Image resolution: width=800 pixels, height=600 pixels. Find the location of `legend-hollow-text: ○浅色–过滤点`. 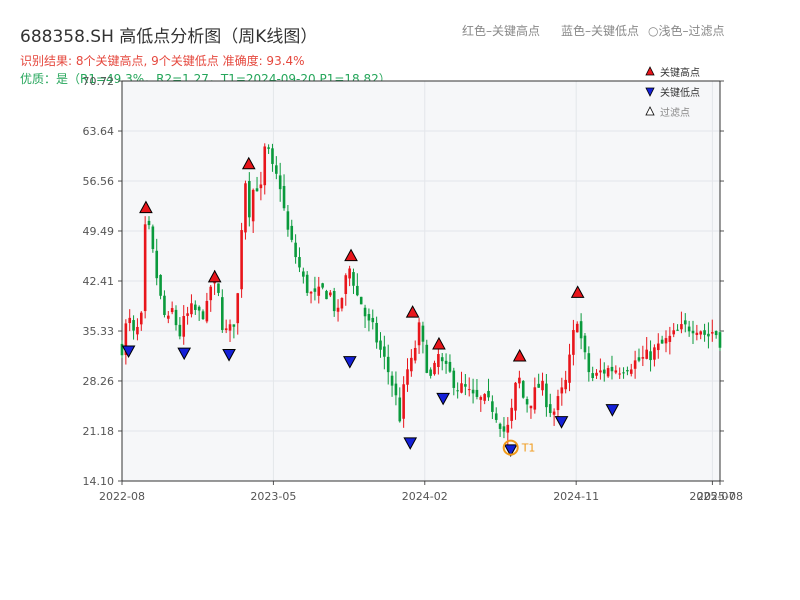

legend-hollow-text: ○浅色–过滤点 is located at coordinates (686, 31).